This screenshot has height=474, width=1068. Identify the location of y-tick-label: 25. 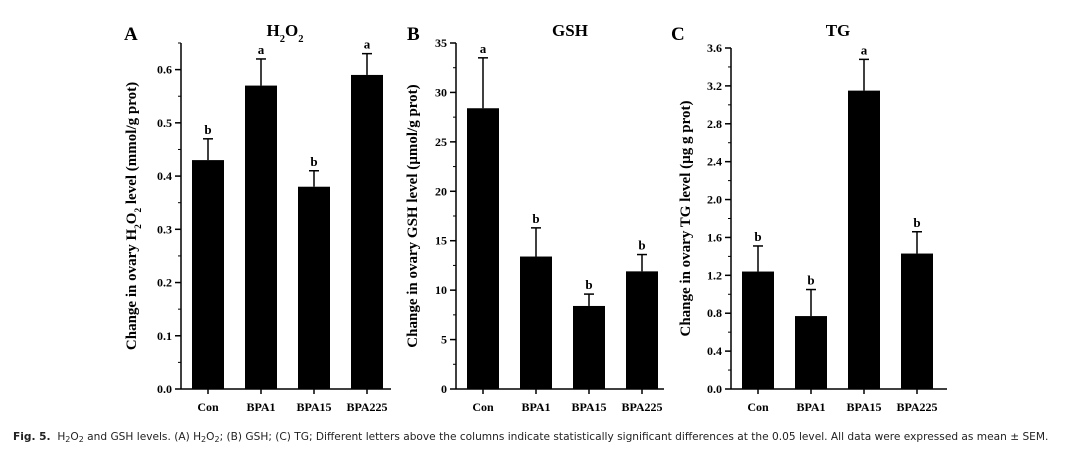
(441, 142).